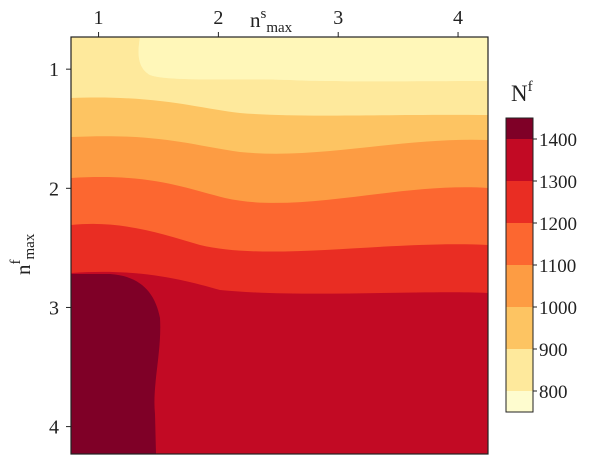 The width and height of the screenshot is (598, 461). What do you see at coordinates (553, 392) in the screenshot?
I see `colorbar-tick-label: 800` at bounding box center [553, 392].